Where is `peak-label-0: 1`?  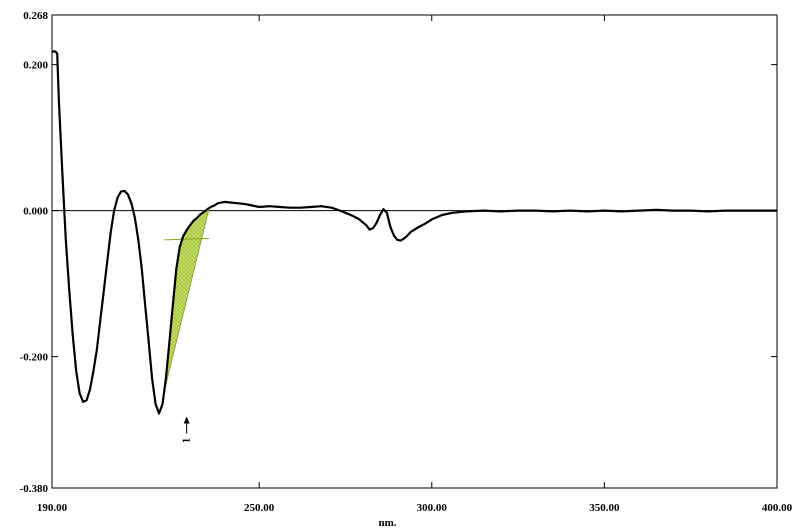 peak-label-0: 1 is located at coordinates (187, 441).